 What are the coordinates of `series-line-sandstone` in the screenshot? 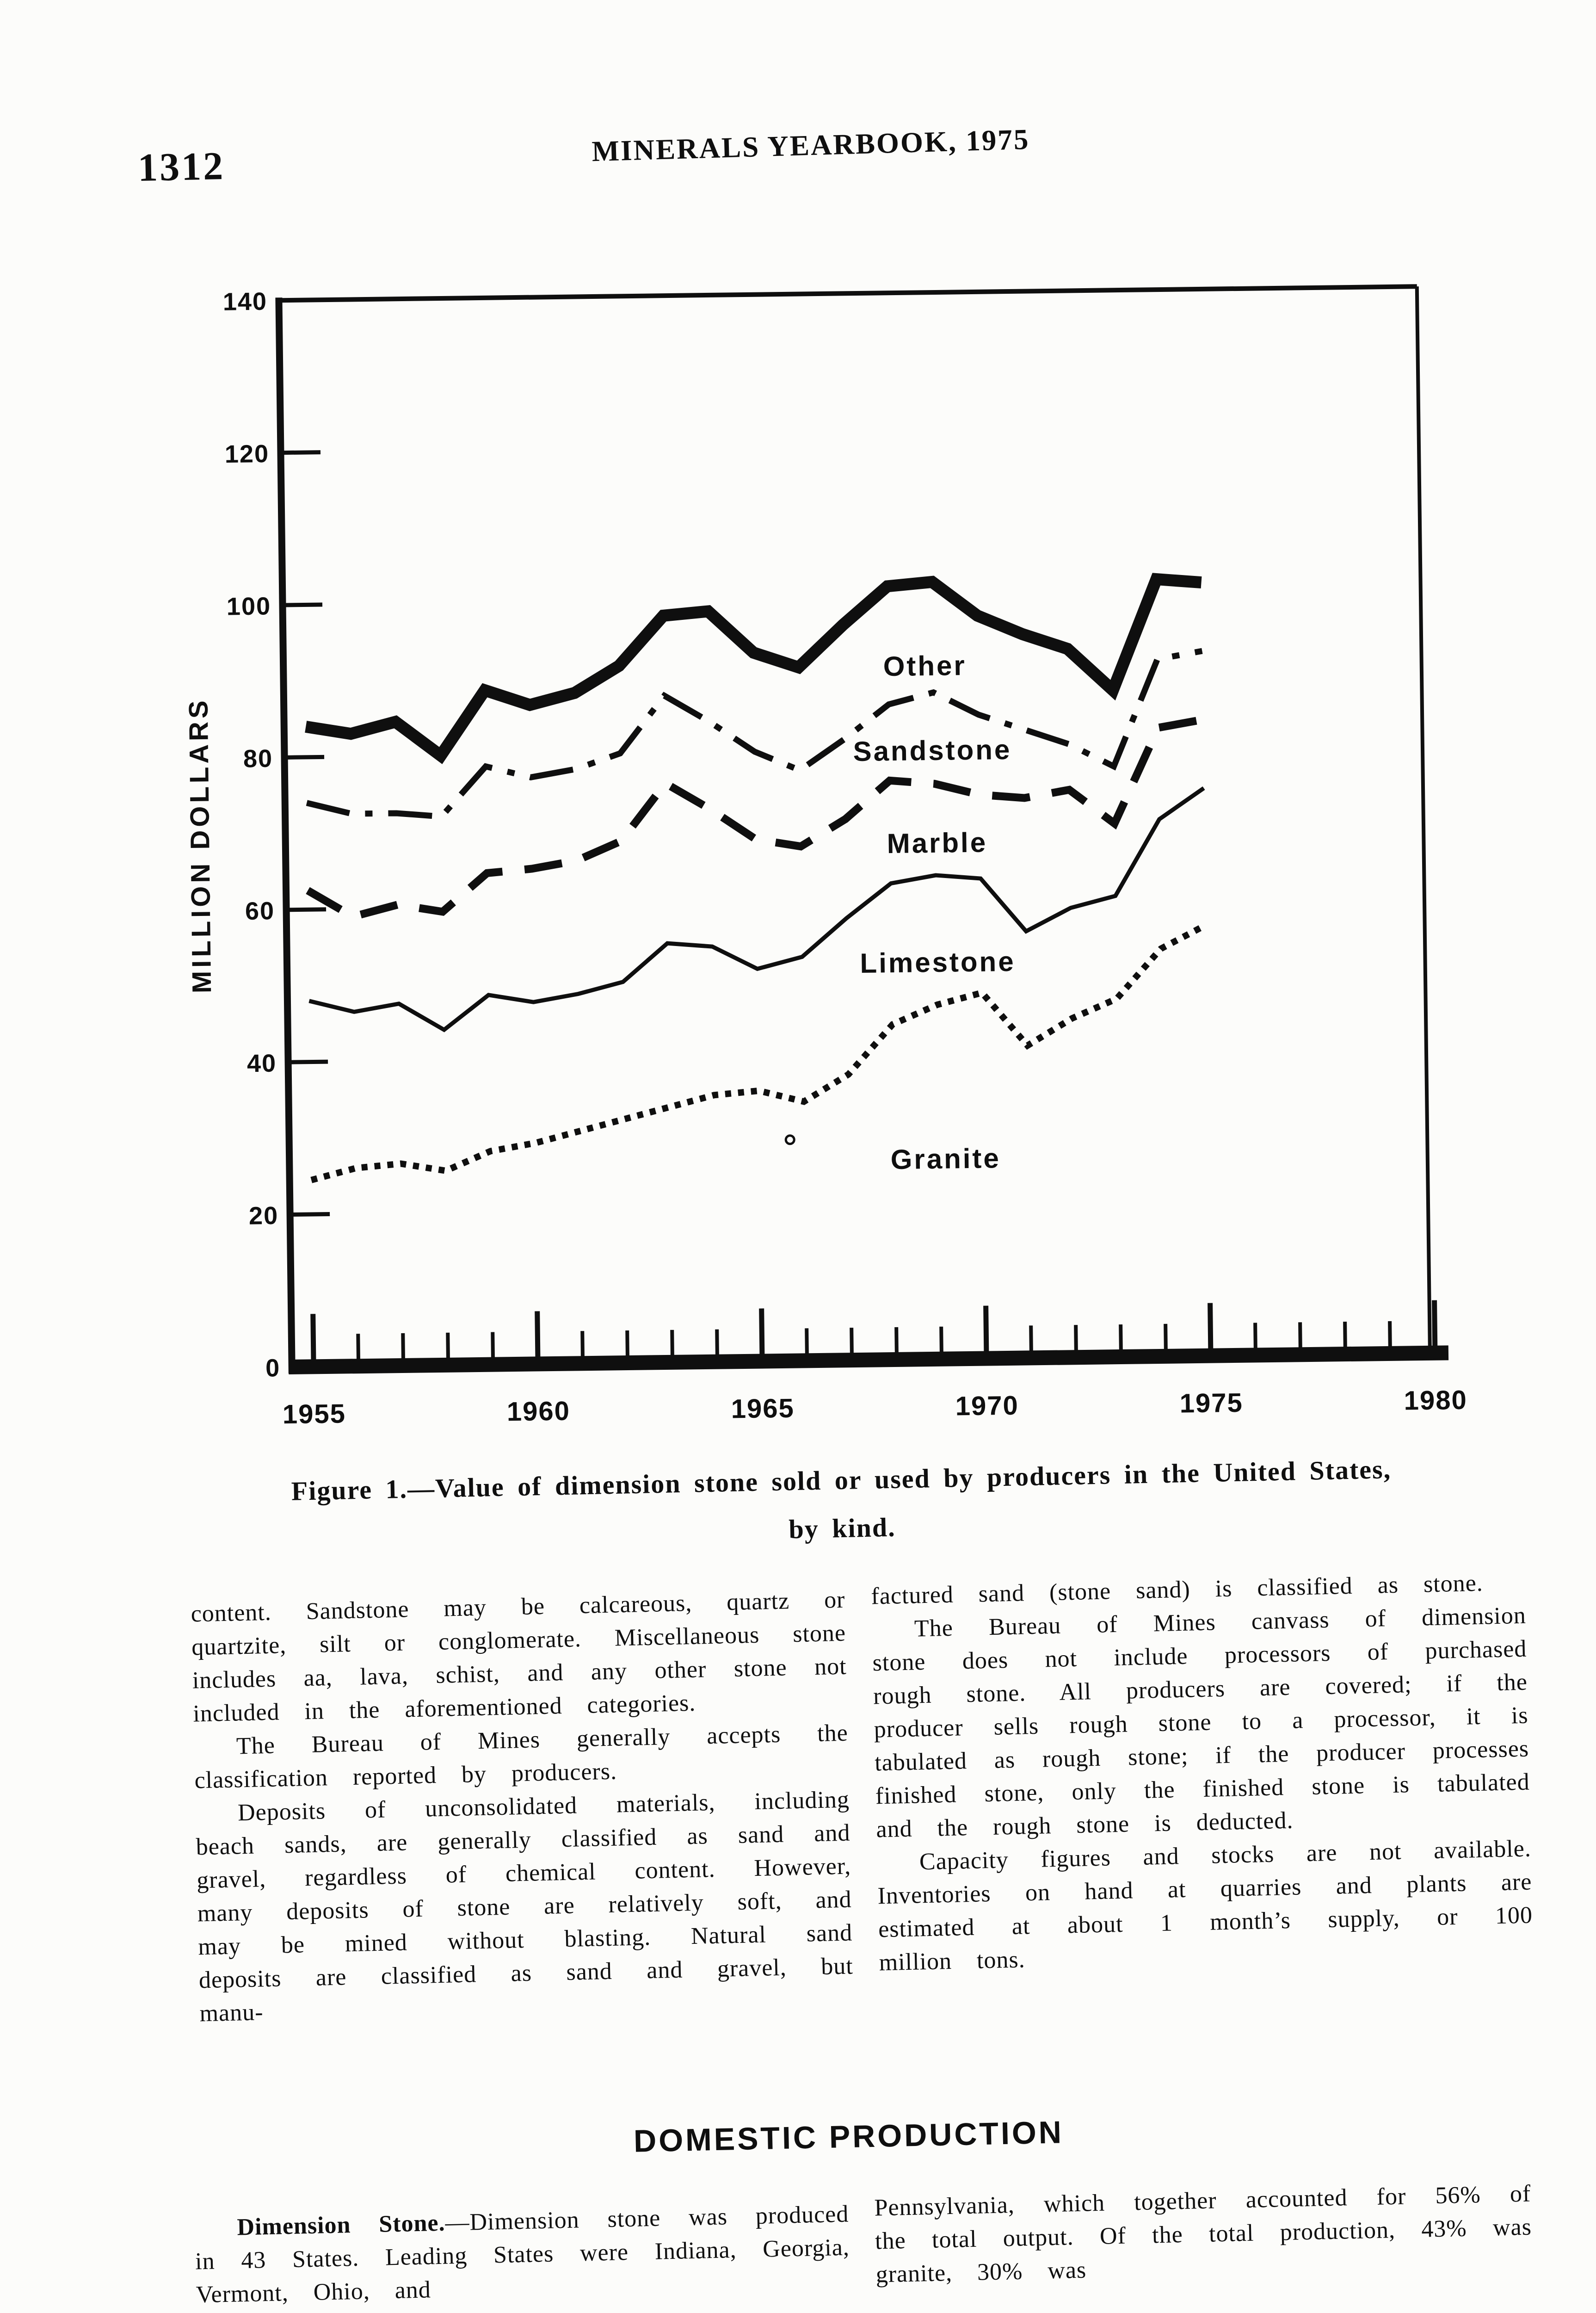 It's located at (755, 734).